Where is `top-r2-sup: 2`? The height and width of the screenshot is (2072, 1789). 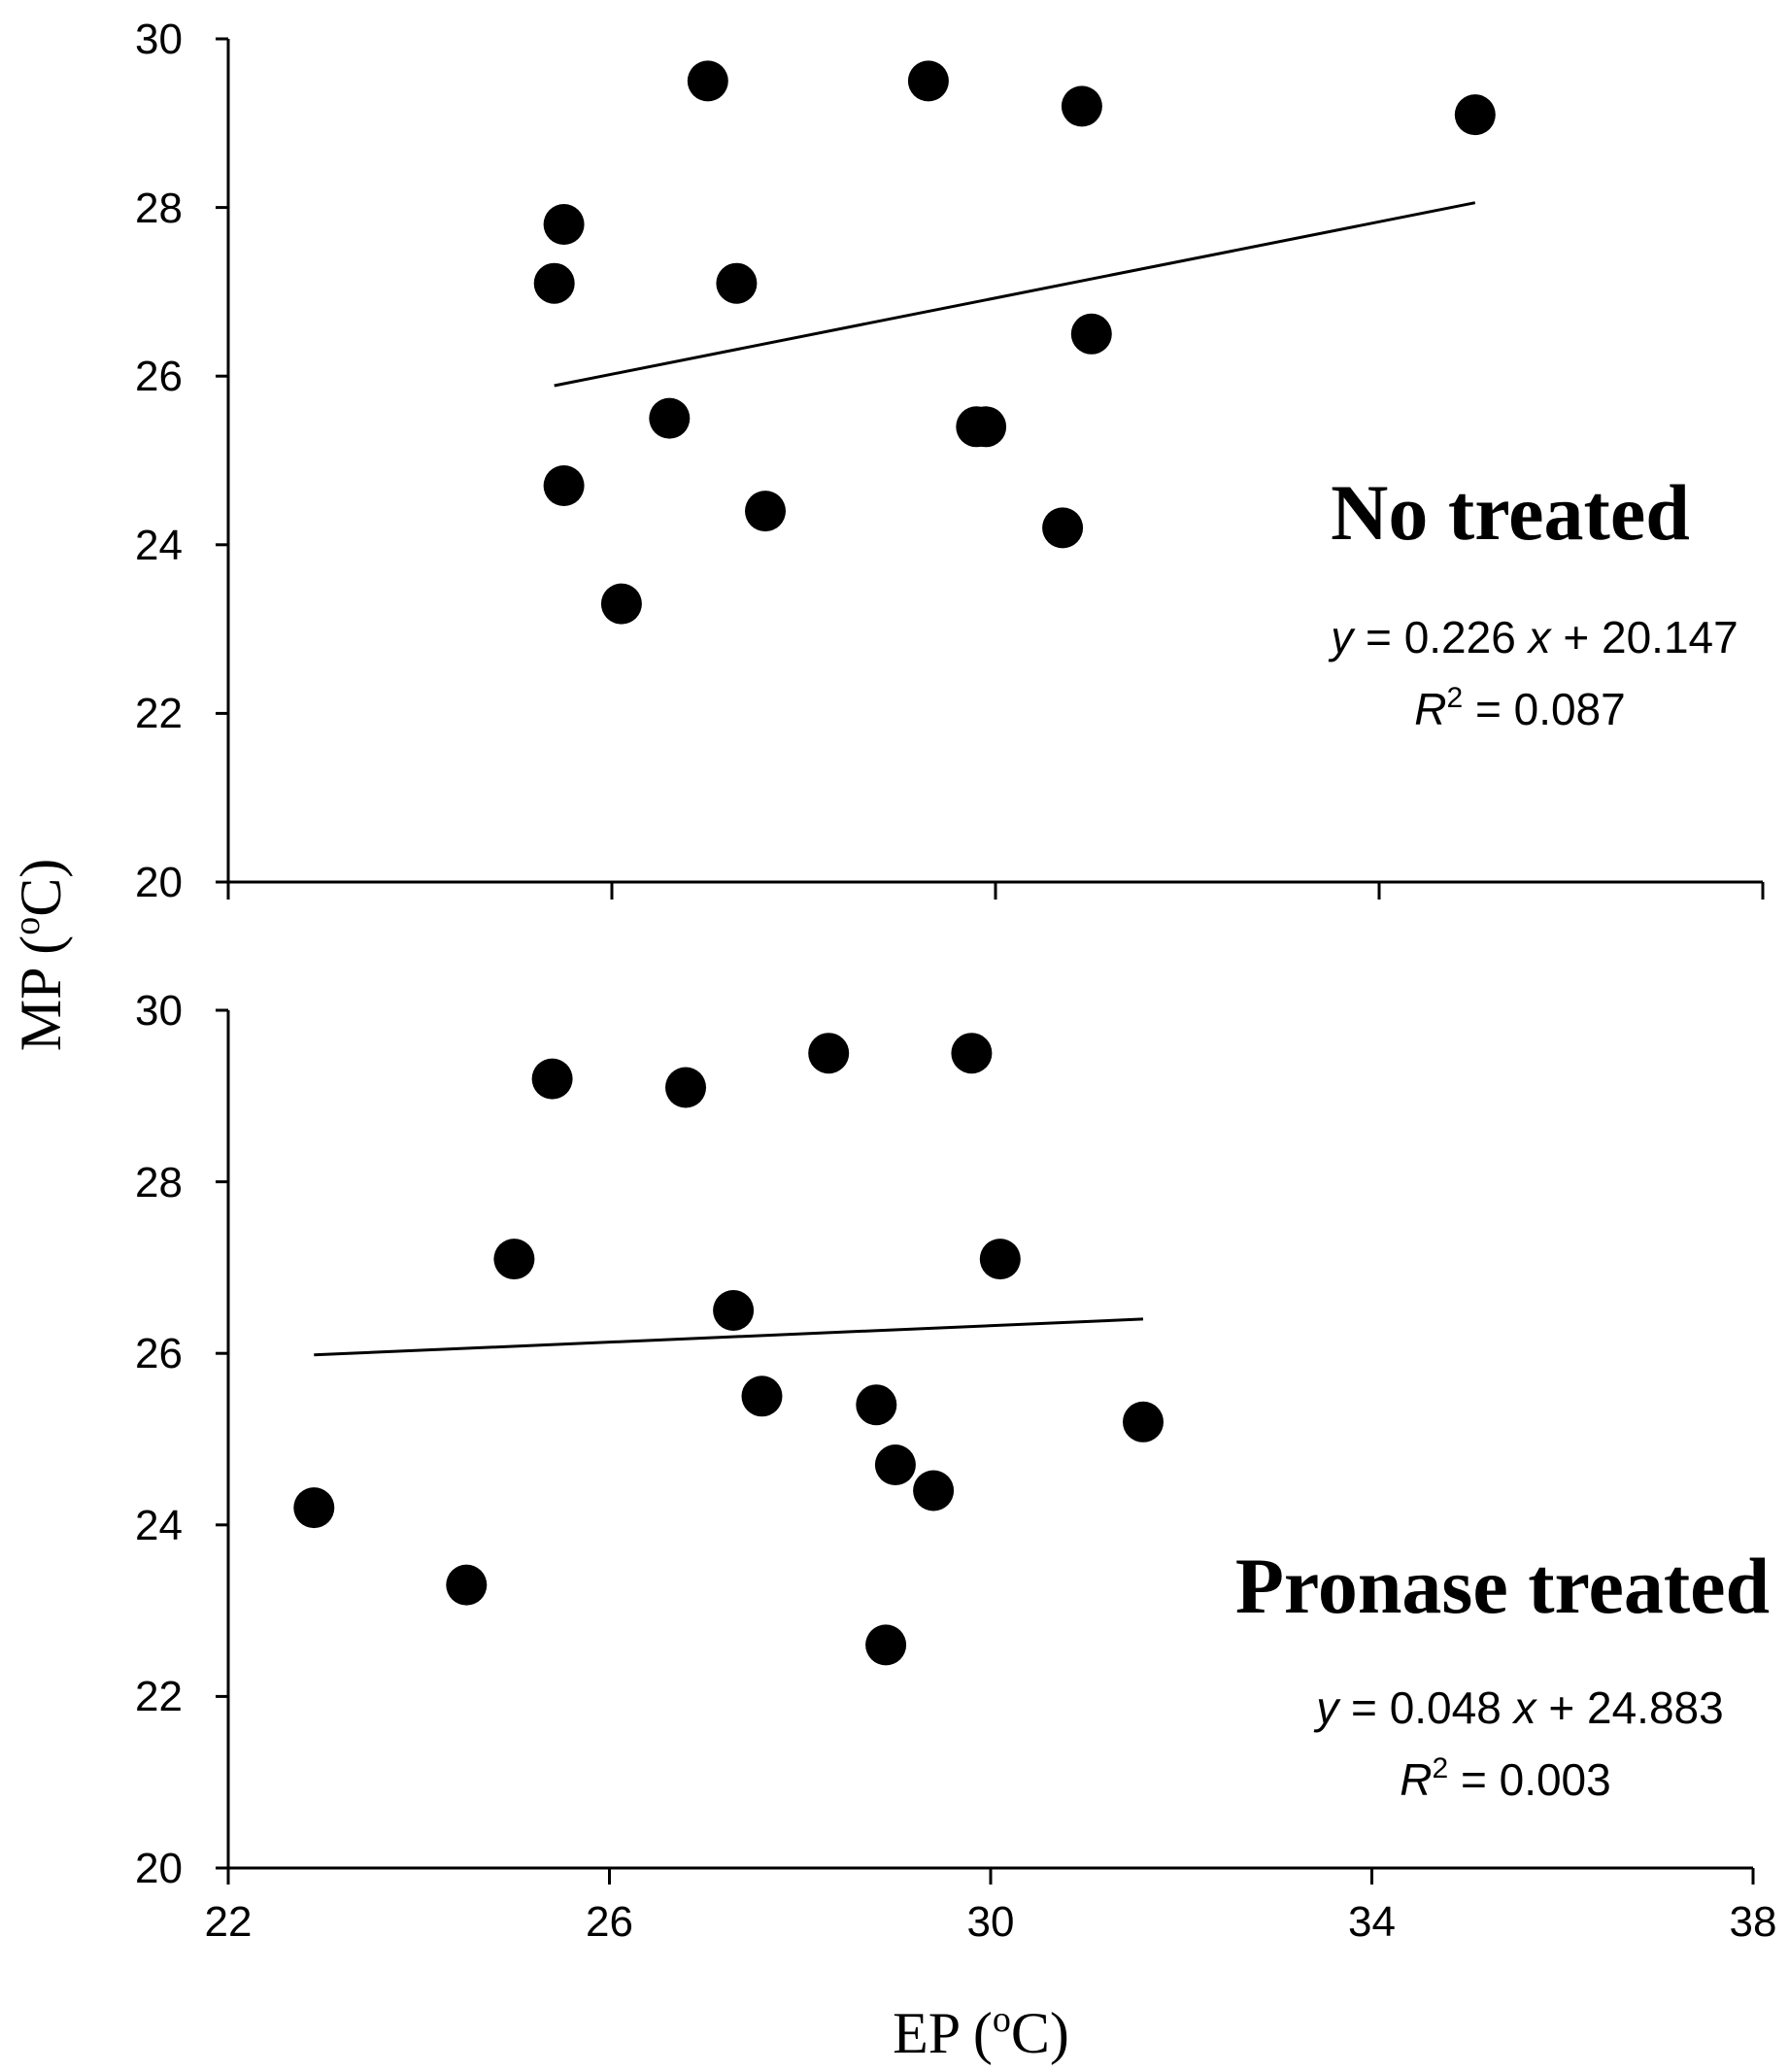 top-r2-sup: 2 is located at coordinates (1455, 698).